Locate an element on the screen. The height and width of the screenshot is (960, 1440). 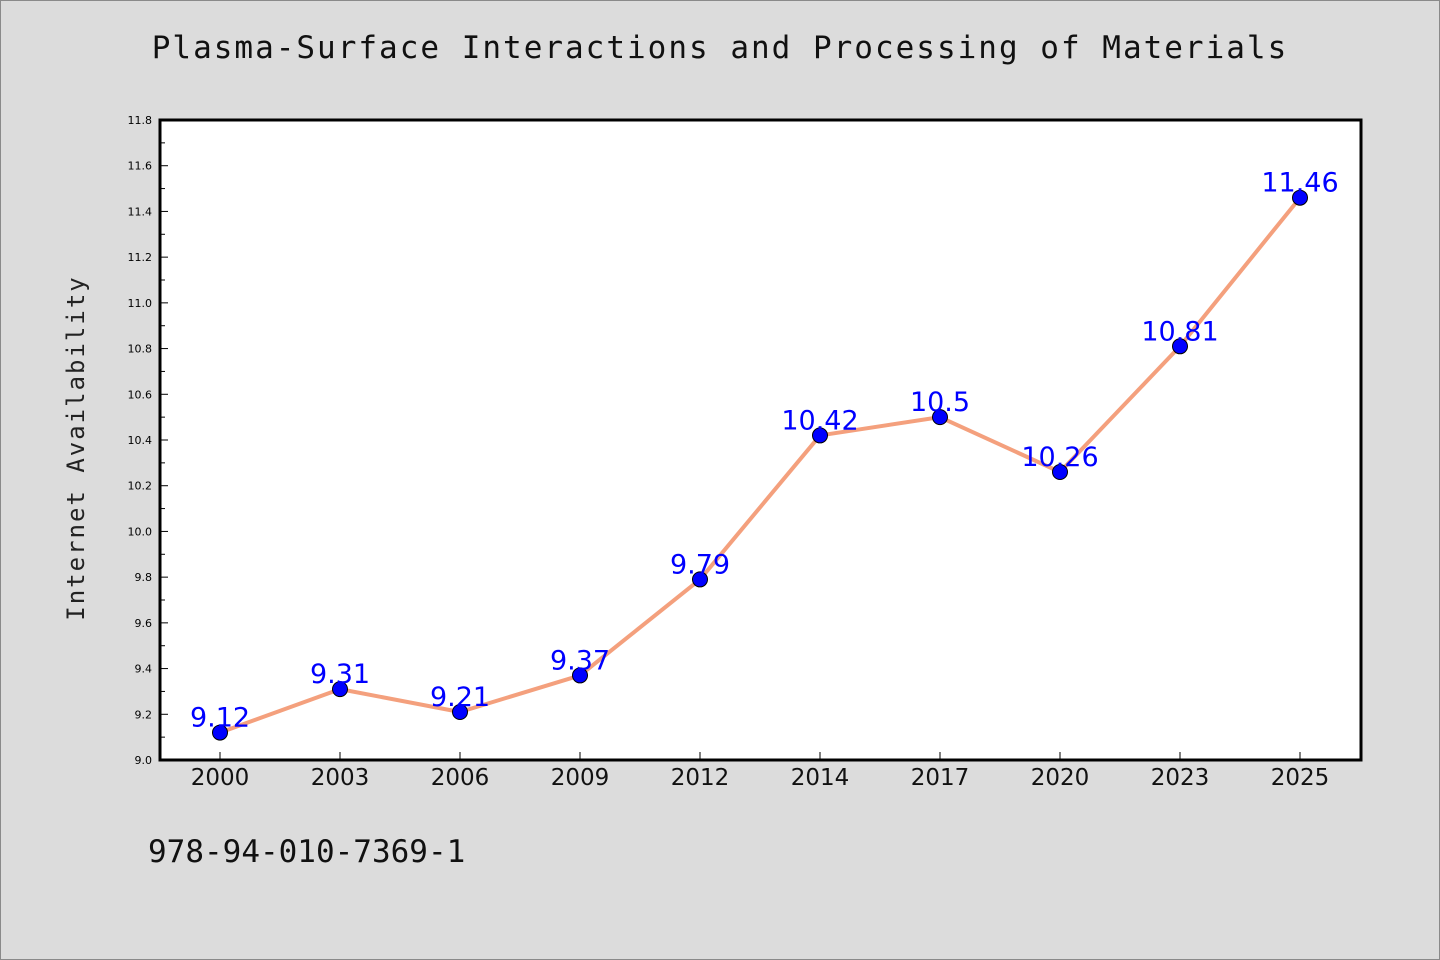
y-tick-label: 9.8 is located at coordinates (144, 577).